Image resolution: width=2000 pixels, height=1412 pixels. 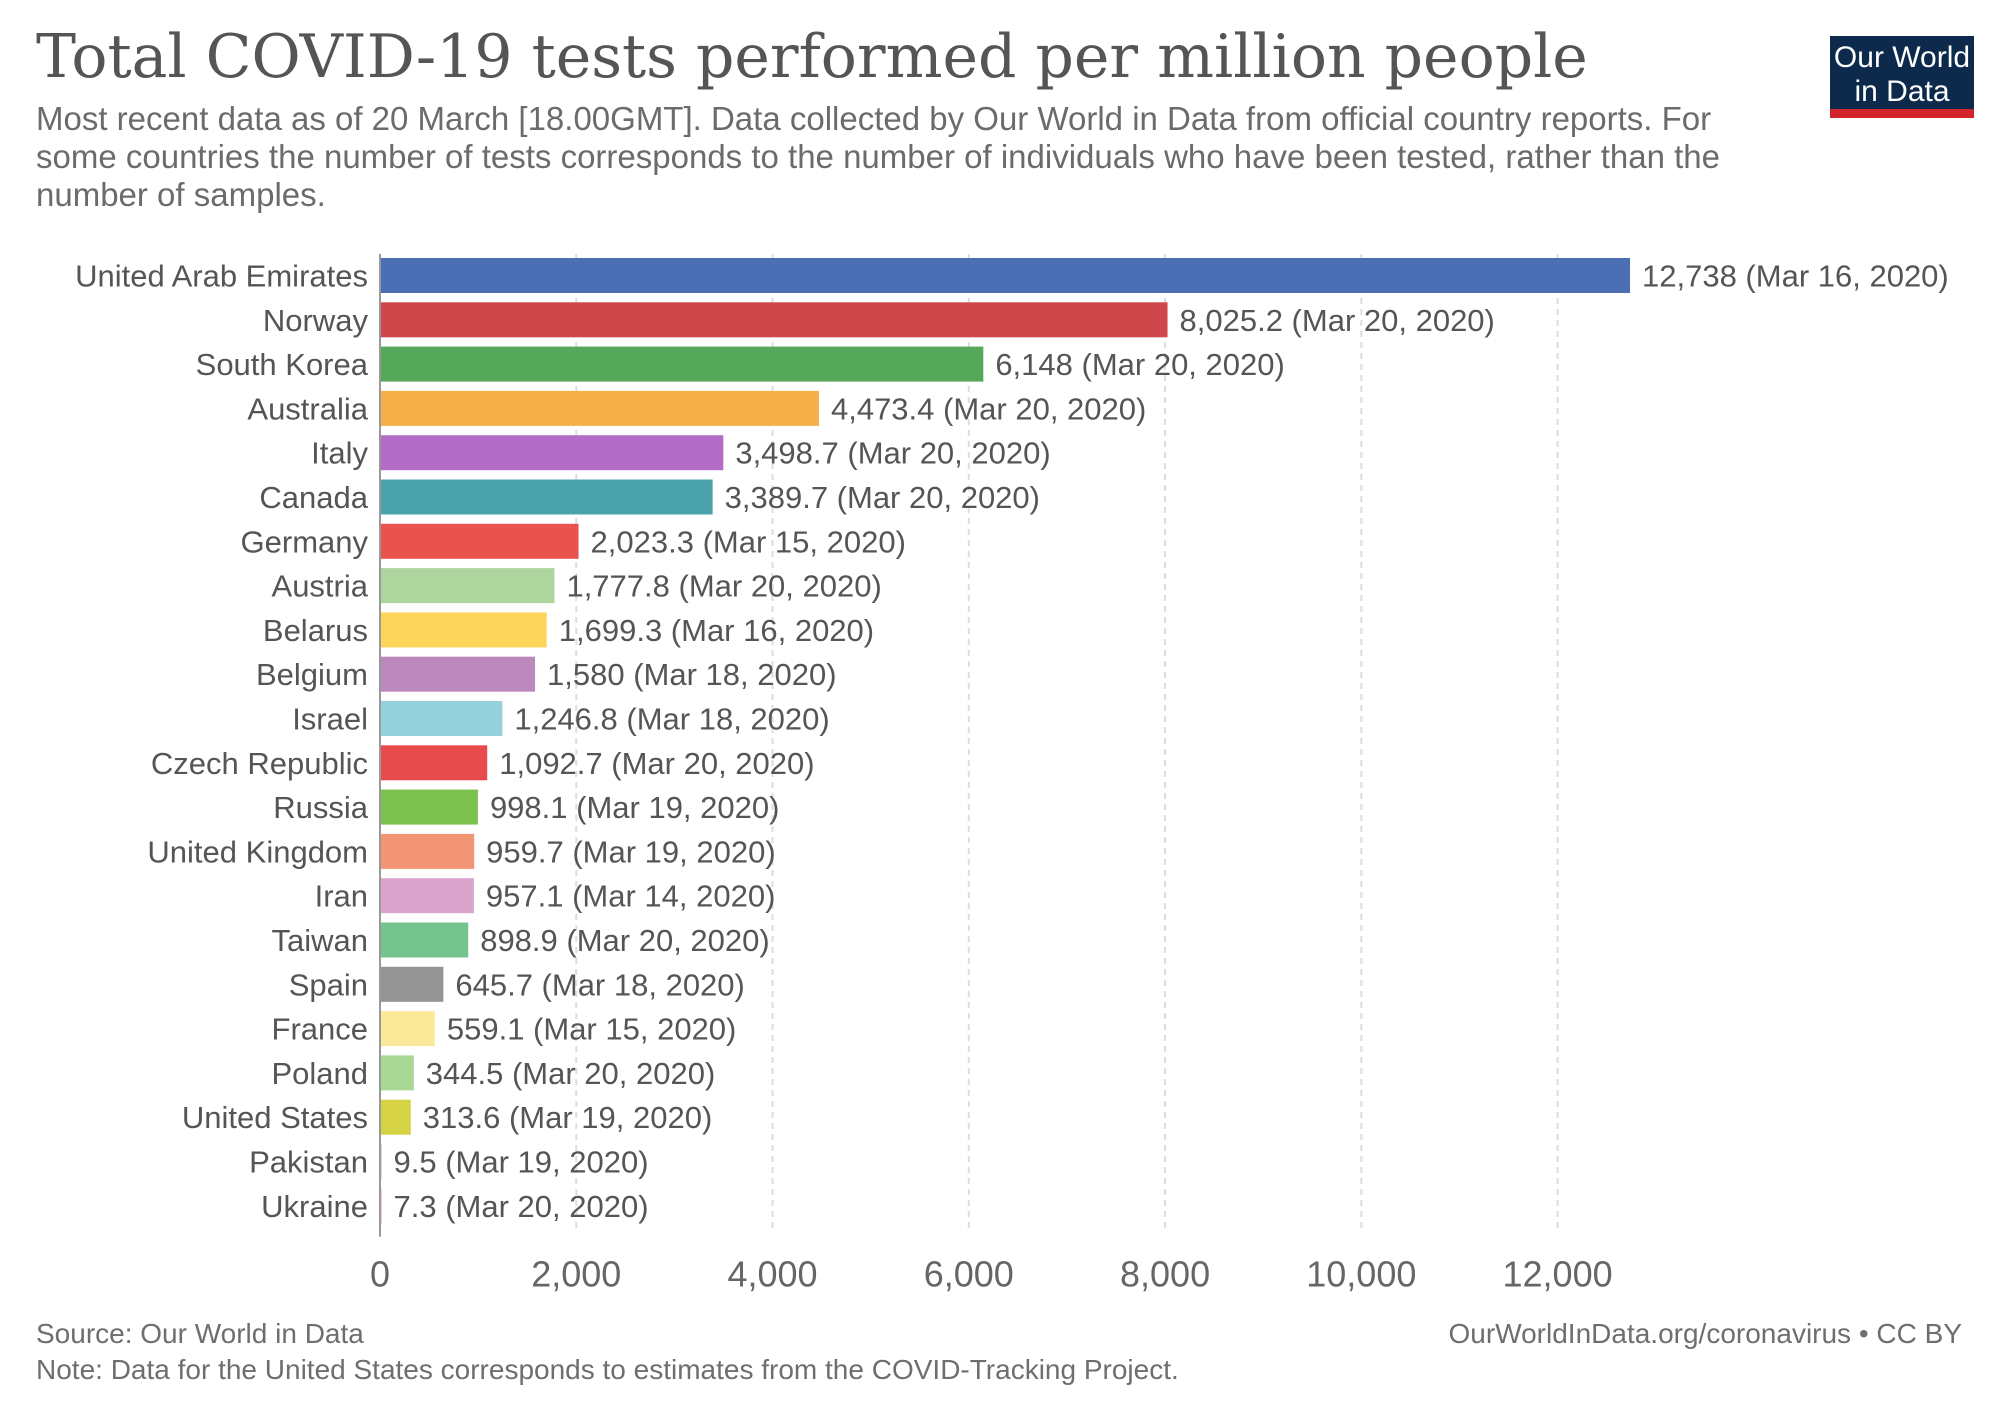 What do you see at coordinates (571, 1073) in the screenshot?
I see `value-label: 344.5 (Mar 20, 2020)` at bounding box center [571, 1073].